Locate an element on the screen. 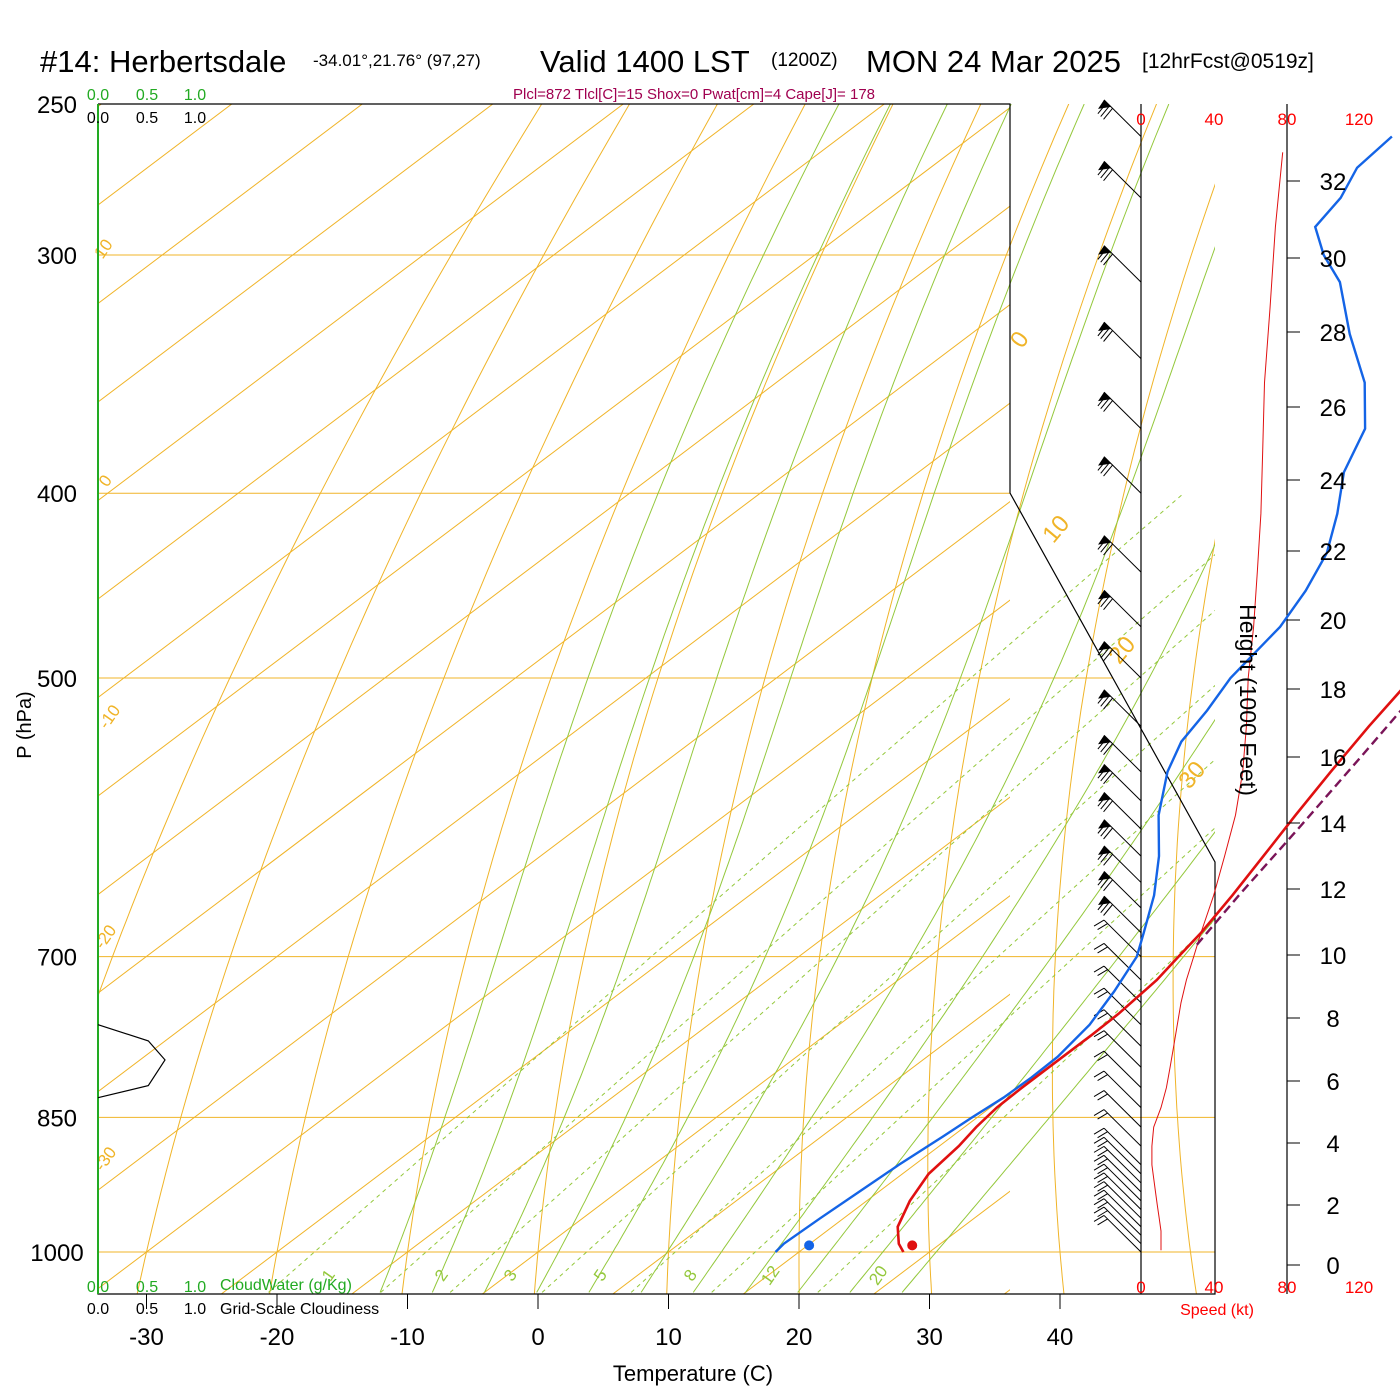 This screenshot has height=1400, width=1400. cloud-fraction-profile is located at coordinates (131, 1061).